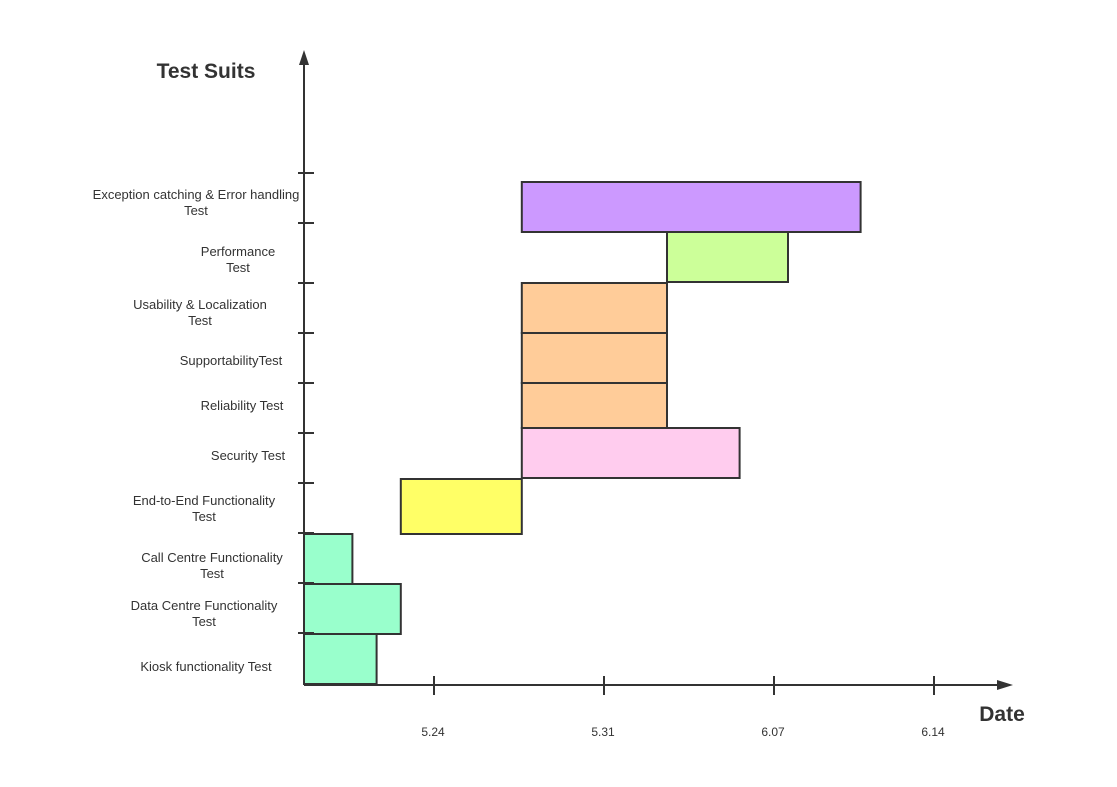 This screenshot has height=787, width=1117. I want to click on x-axis-arrow, so click(1005, 685).